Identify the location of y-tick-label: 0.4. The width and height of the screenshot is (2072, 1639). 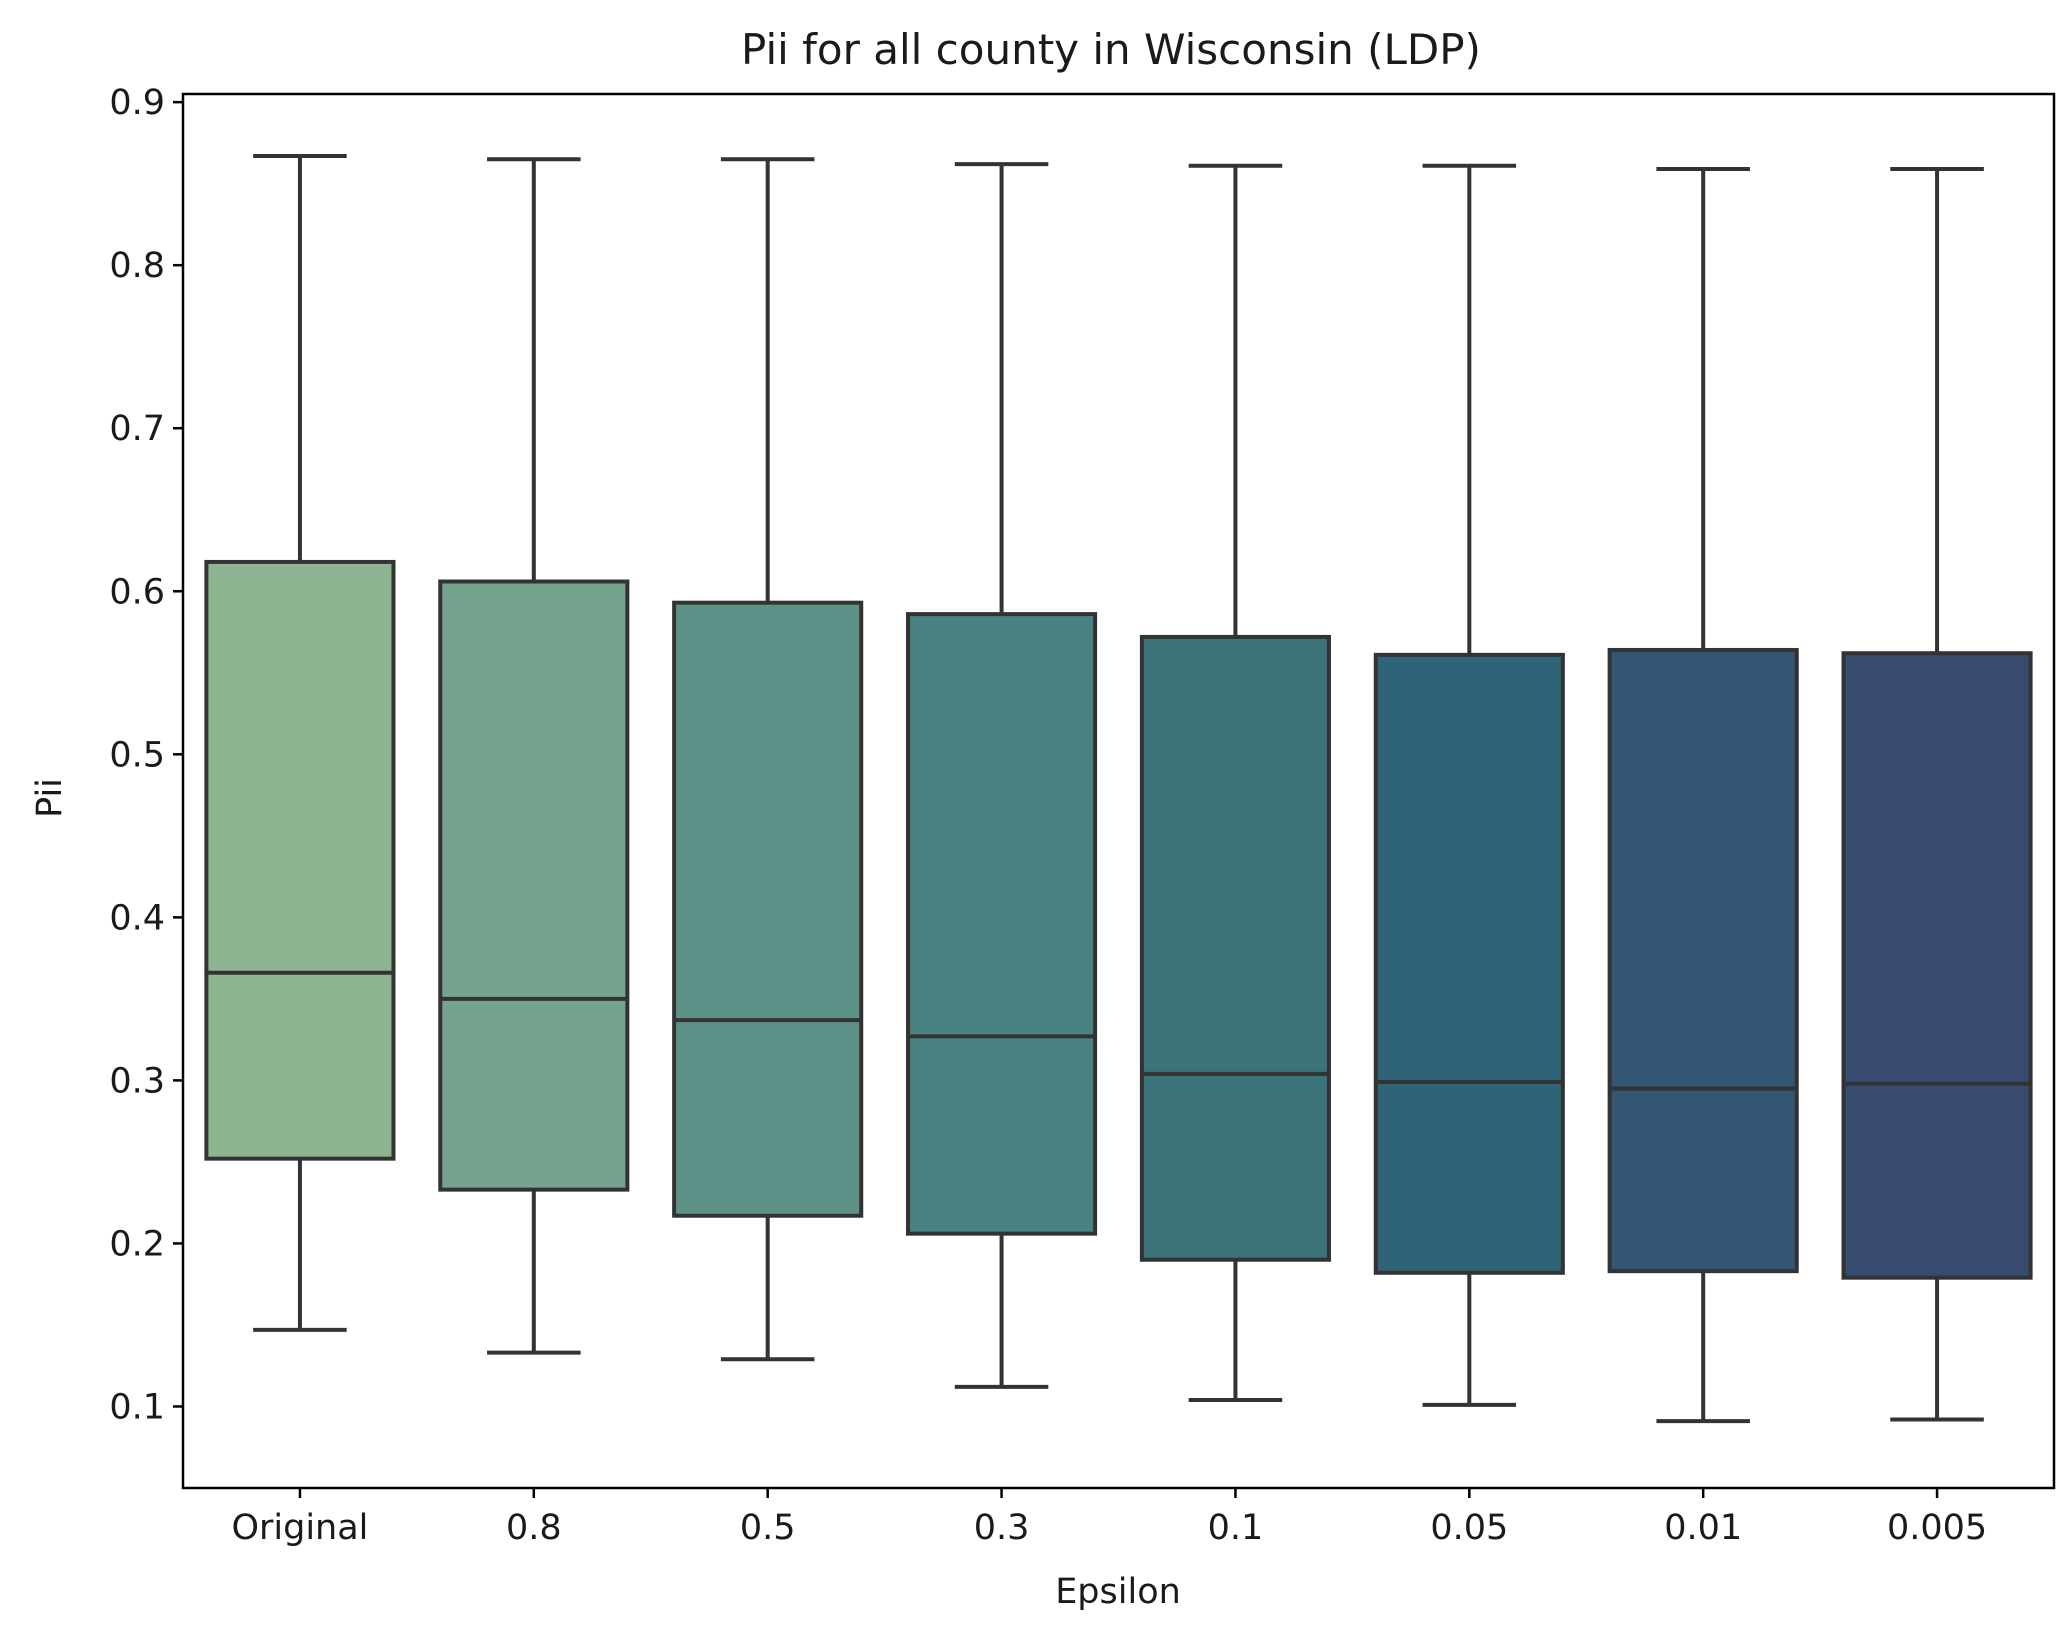
(137, 918).